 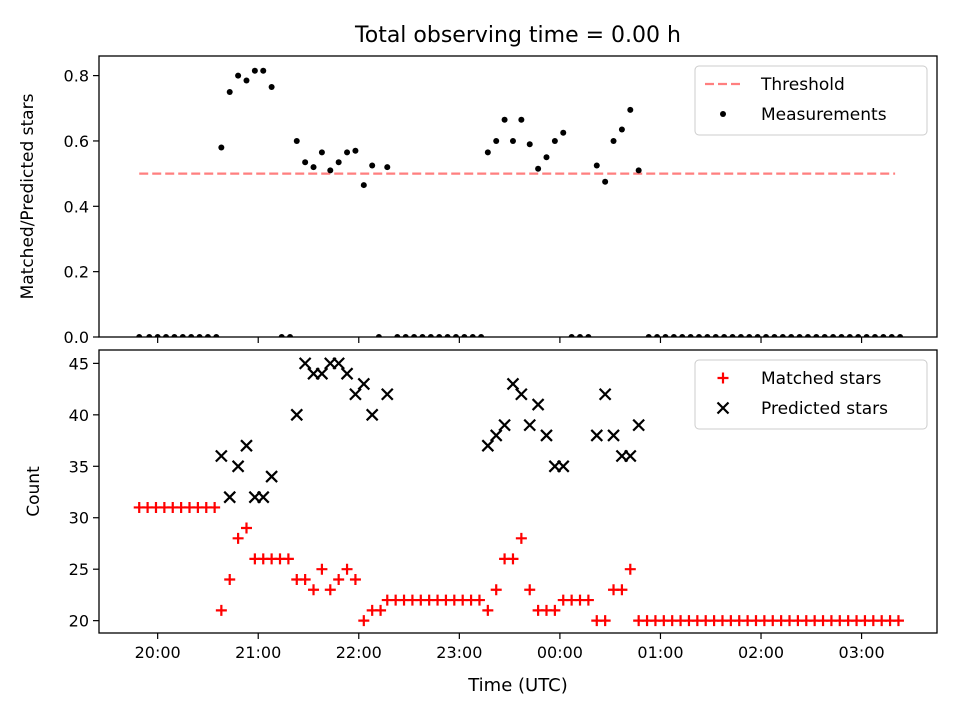 I want to click on y-tick-label: 45, so click(x=79, y=363).